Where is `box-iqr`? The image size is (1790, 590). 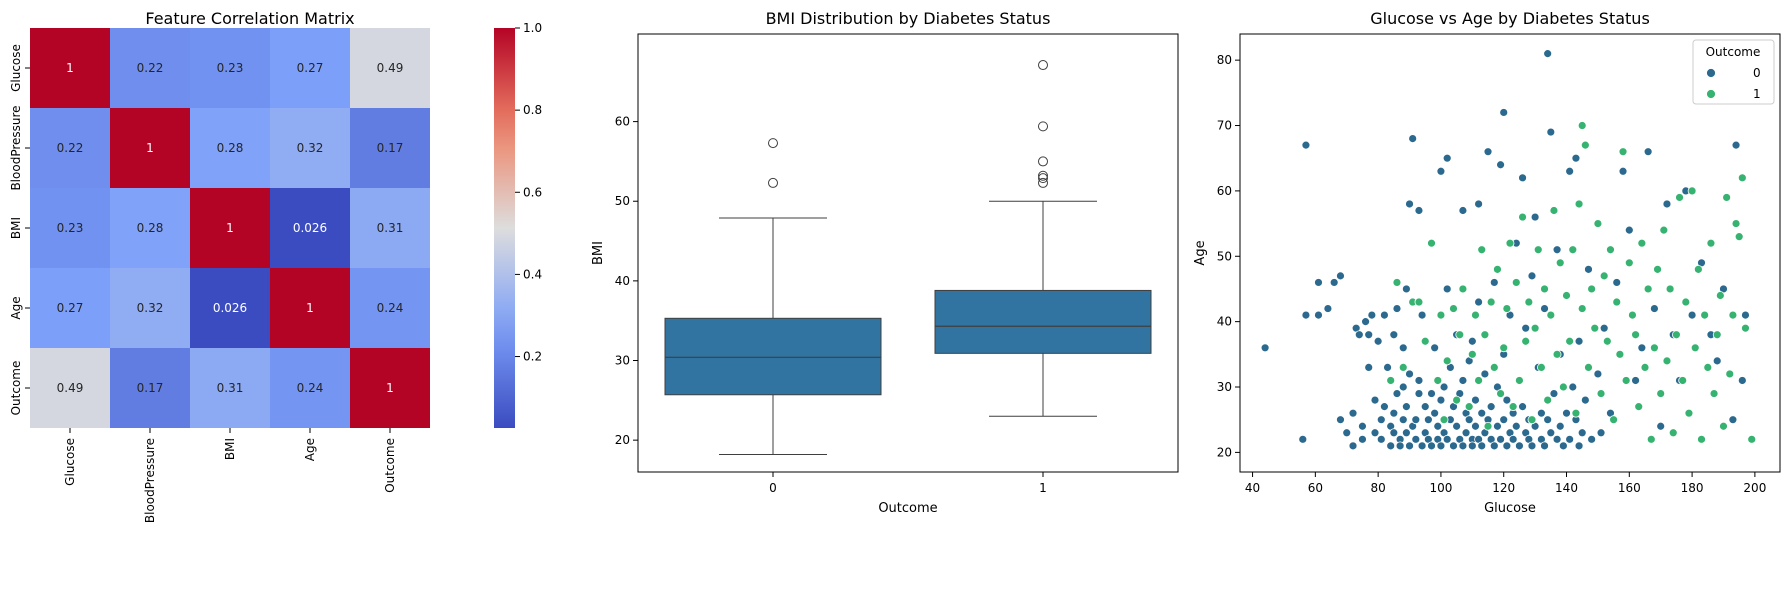
box-iqr is located at coordinates (1043, 321).